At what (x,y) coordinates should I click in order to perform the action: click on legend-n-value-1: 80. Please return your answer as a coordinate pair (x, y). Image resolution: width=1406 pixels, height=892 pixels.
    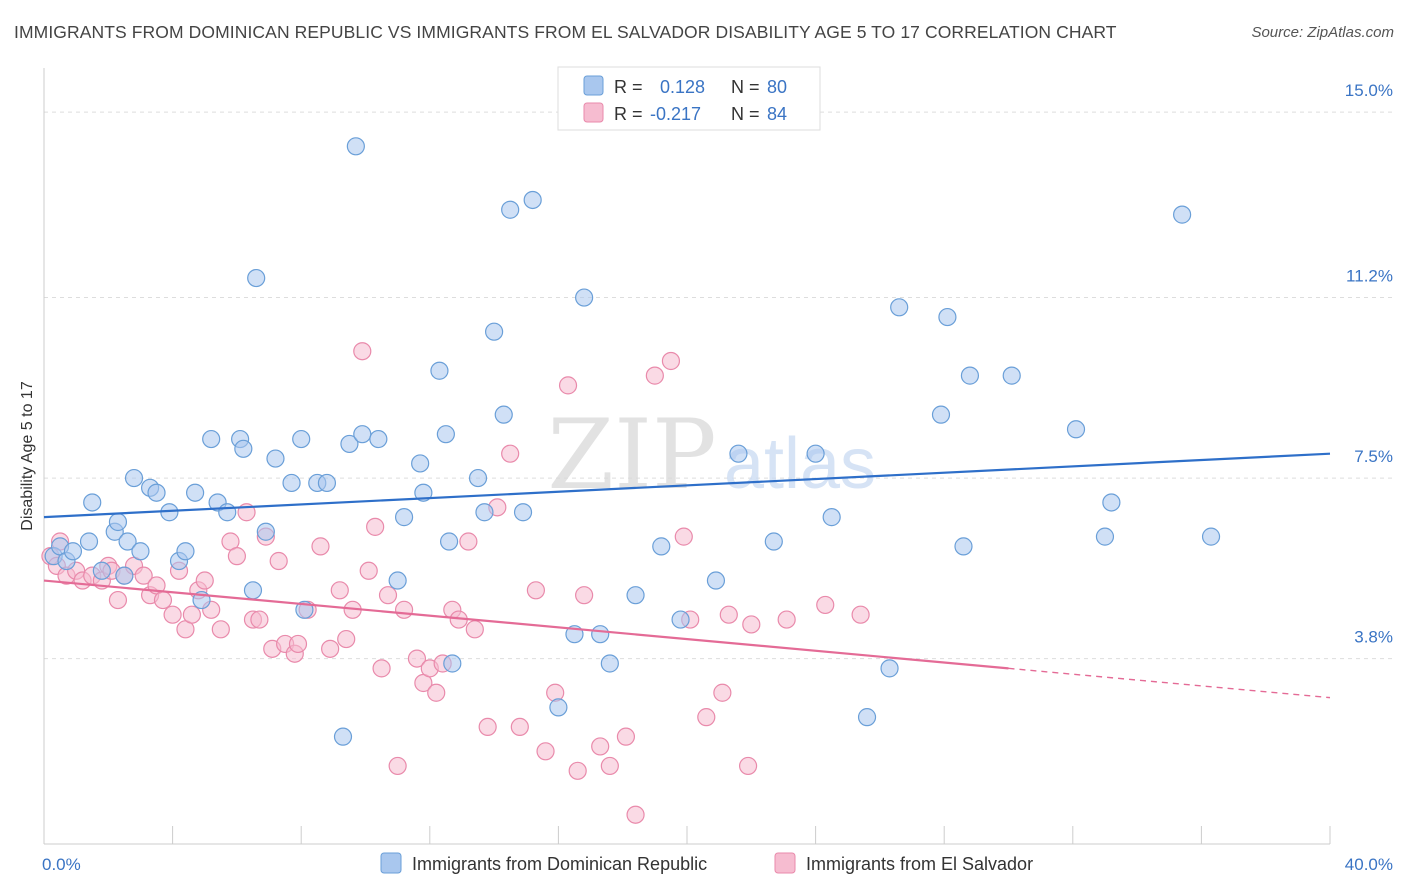
    Looking at the image, I should click on (777, 87).